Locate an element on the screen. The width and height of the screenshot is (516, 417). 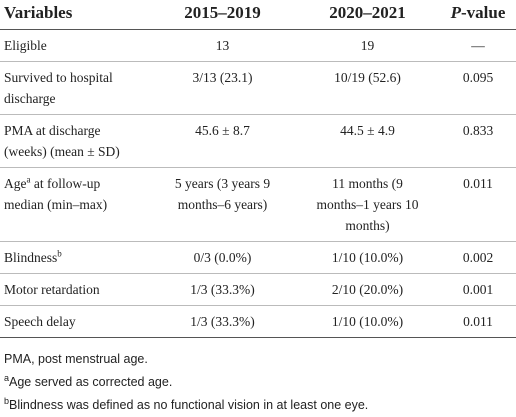
cell-line: 5 years (3 years 9 is located at coordinates (222, 183).